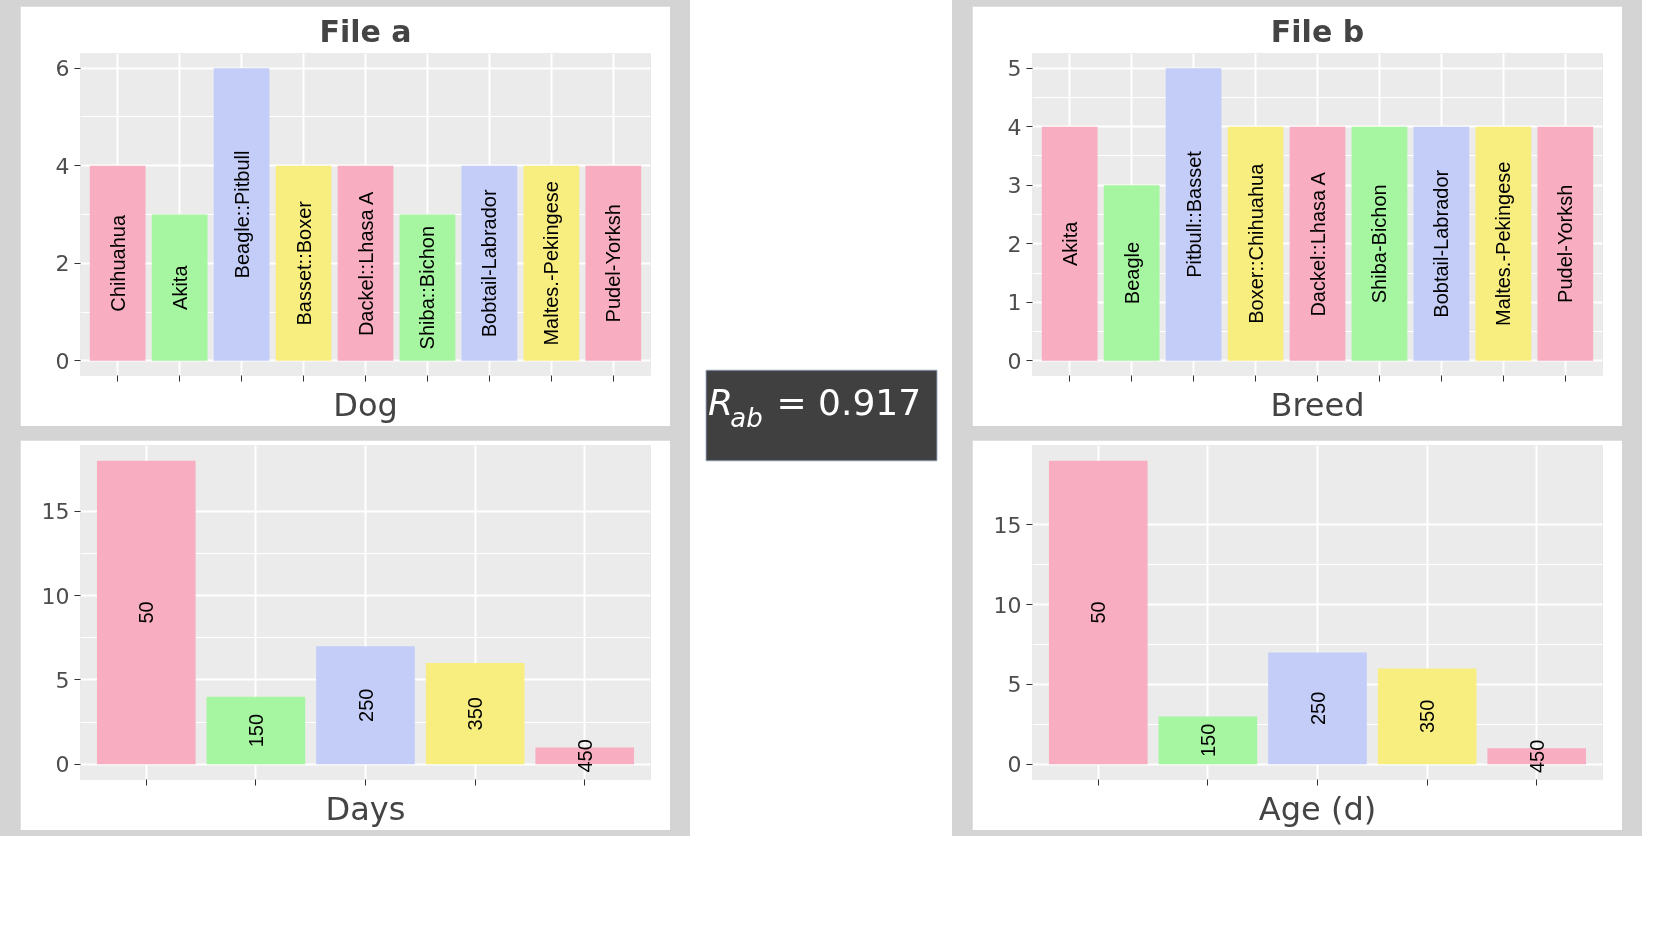  What do you see at coordinates (365, 808) in the screenshot?
I see `x-axis-title: Days` at bounding box center [365, 808].